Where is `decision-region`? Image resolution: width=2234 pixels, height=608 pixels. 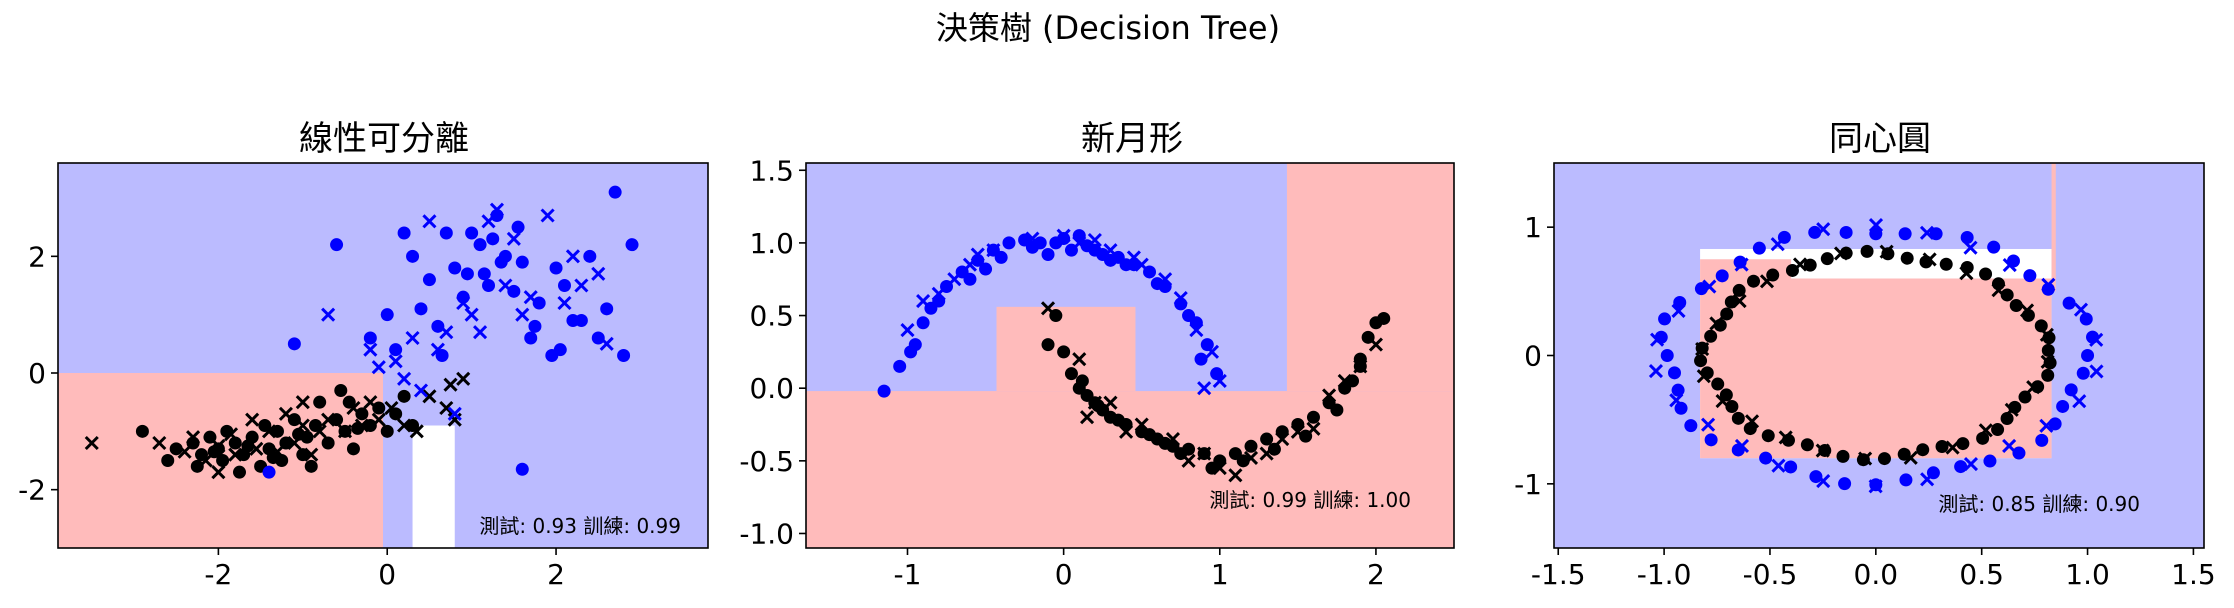
decision-region is located at coordinates (1370, 277).